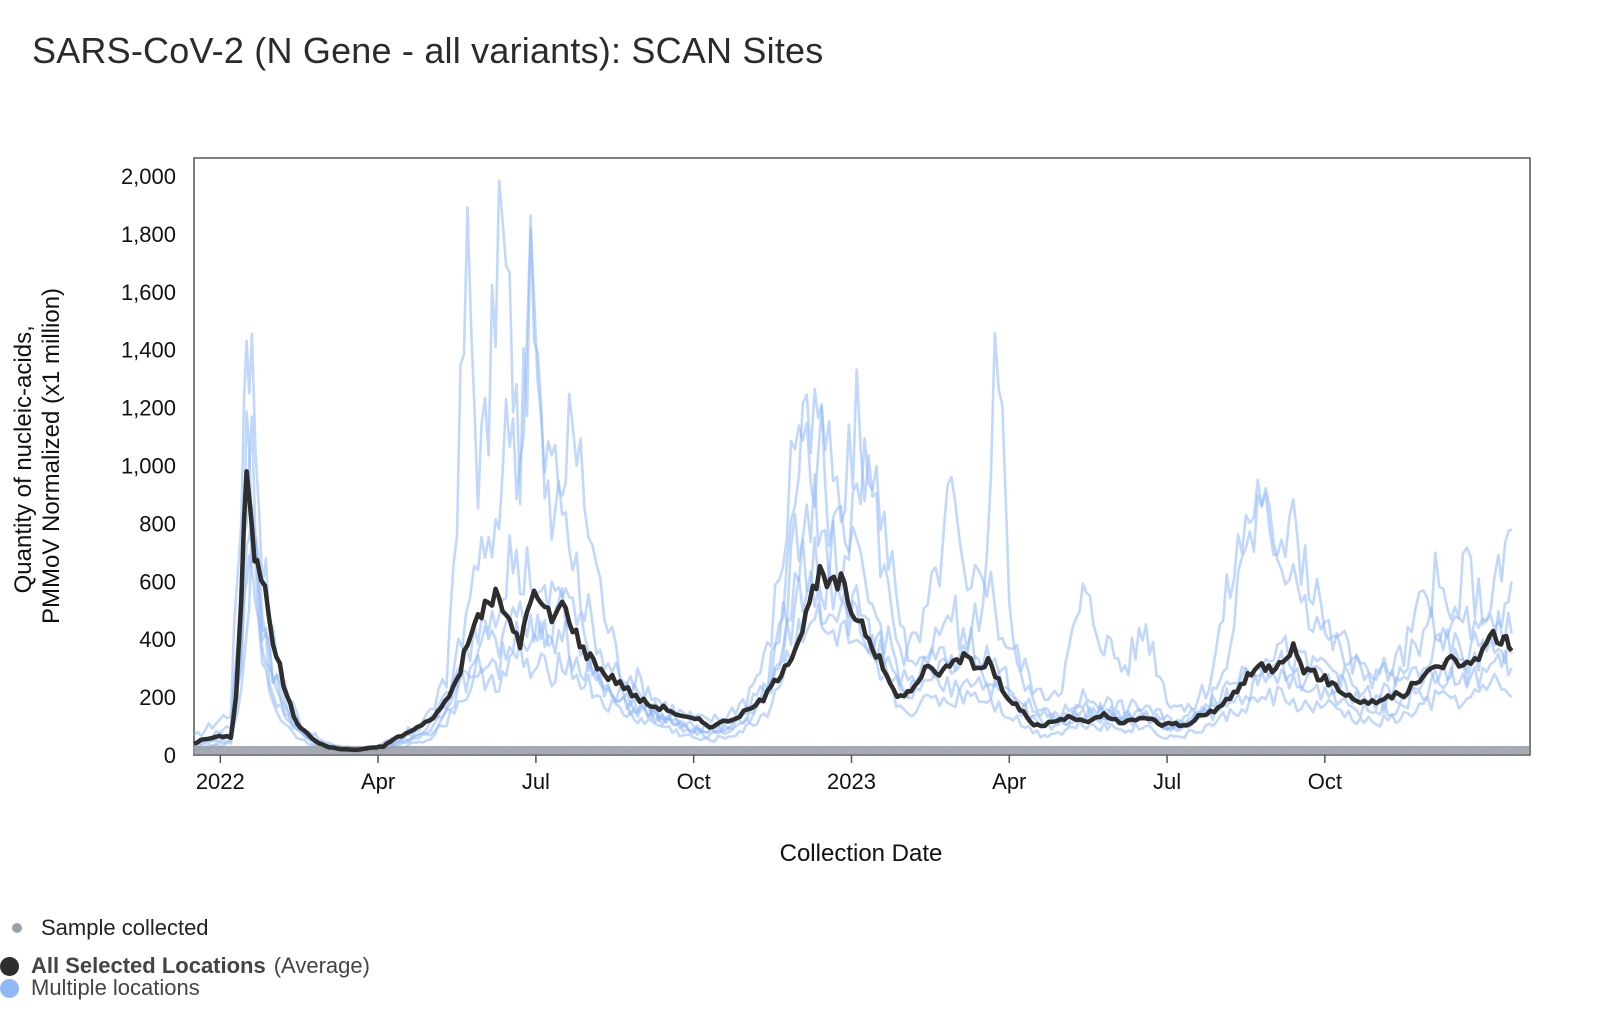  I want to click on x-tick-label: Jul, so click(536, 781).